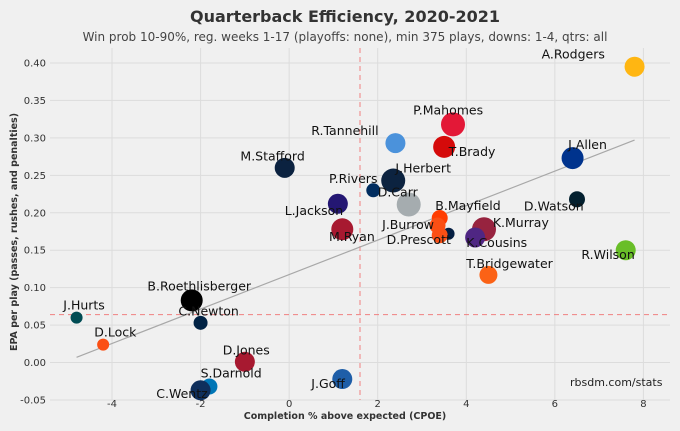 This screenshot has height=431, width=680. What do you see at coordinates (35, 326) in the screenshot?
I see `y-tick-label: 0.05` at bounding box center [35, 326].